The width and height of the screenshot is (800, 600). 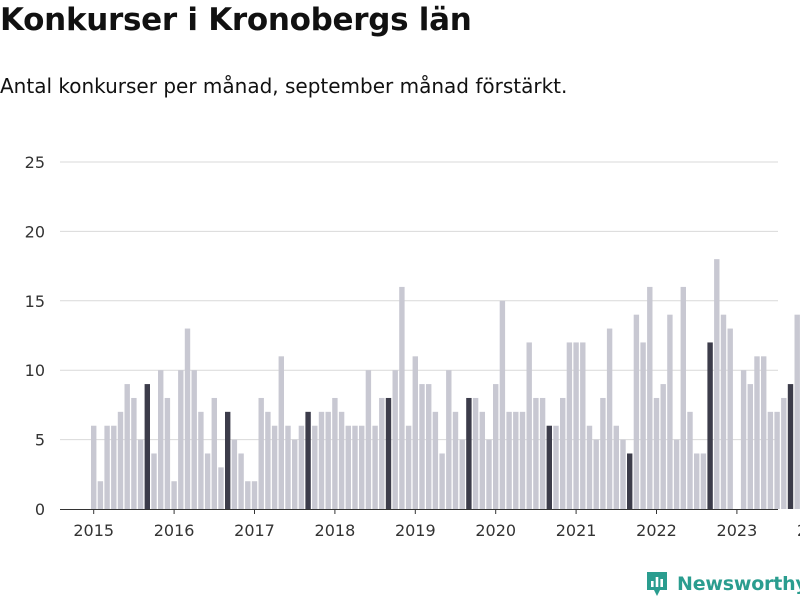 What do you see at coordinates (40, 509) in the screenshot?
I see `y-tick-label: 0` at bounding box center [40, 509].